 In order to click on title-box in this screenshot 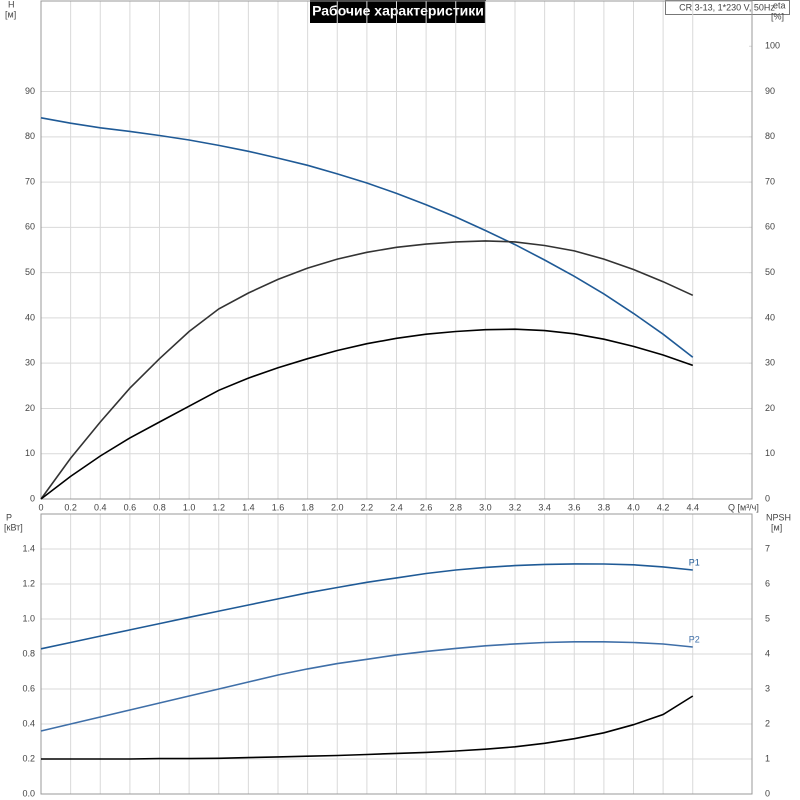, I will do `click(398, 11)`.